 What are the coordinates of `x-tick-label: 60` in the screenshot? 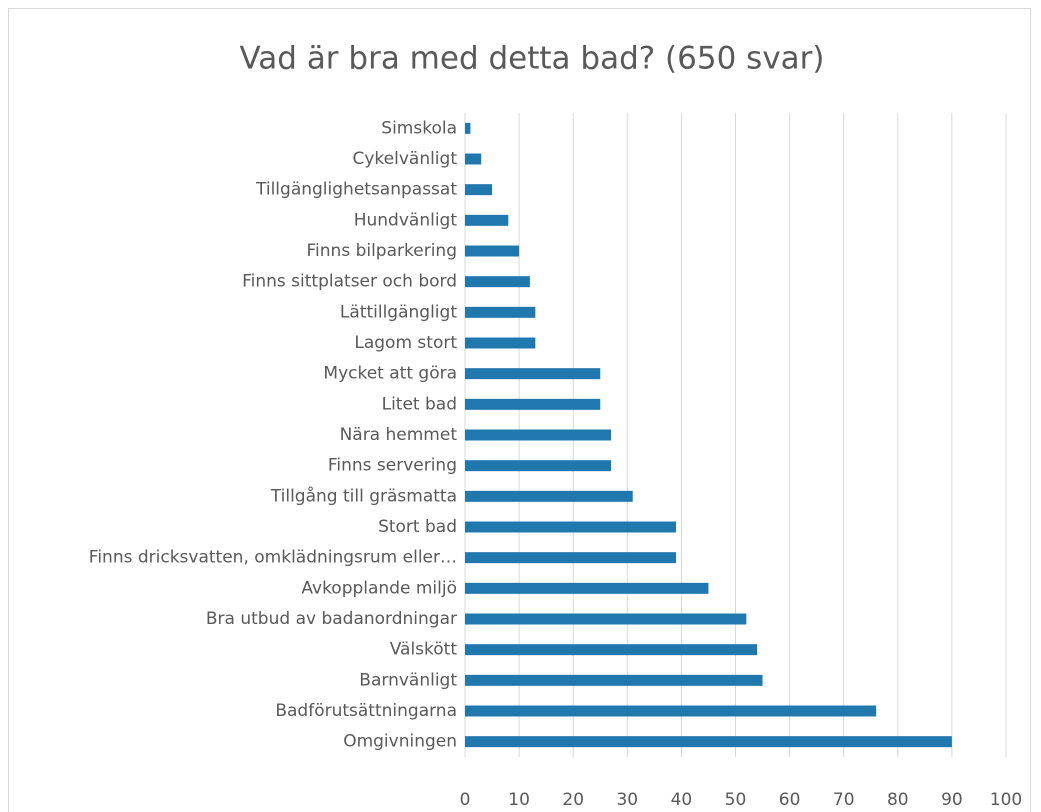 It's located at (790, 800).